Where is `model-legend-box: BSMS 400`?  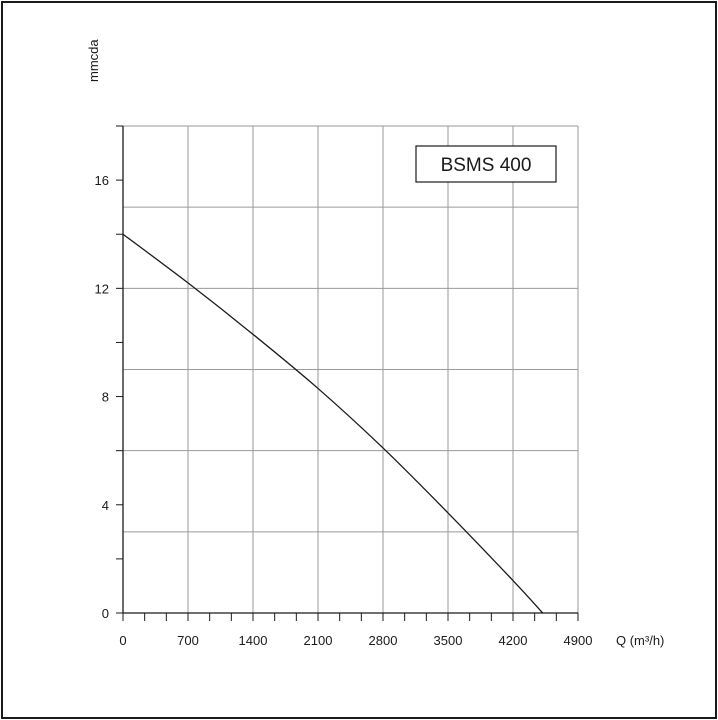
model-legend-box: BSMS 400 is located at coordinates (486, 164).